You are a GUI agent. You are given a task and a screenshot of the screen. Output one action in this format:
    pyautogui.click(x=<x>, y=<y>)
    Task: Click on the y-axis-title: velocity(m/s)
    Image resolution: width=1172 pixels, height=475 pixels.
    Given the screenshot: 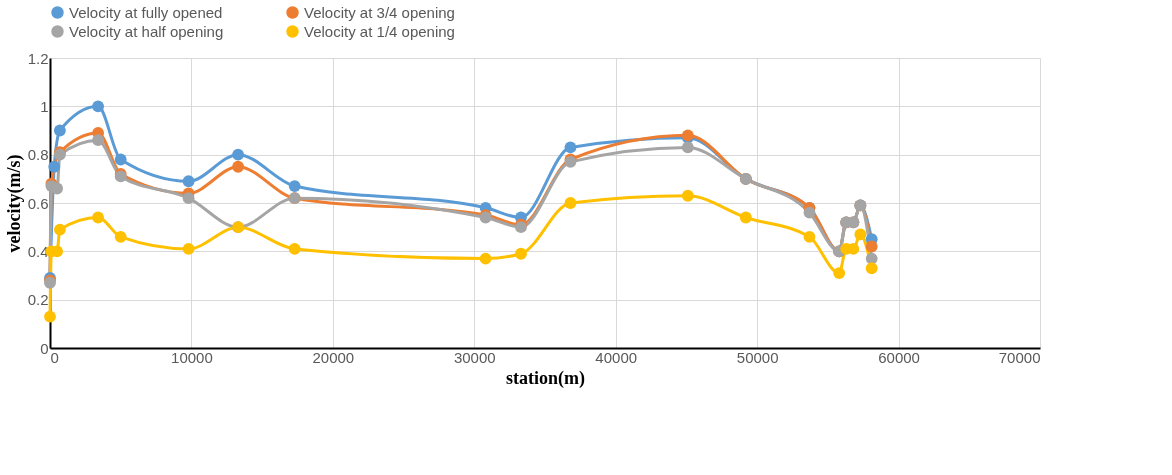 What is the action you would take?
    pyautogui.click(x=14, y=203)
    